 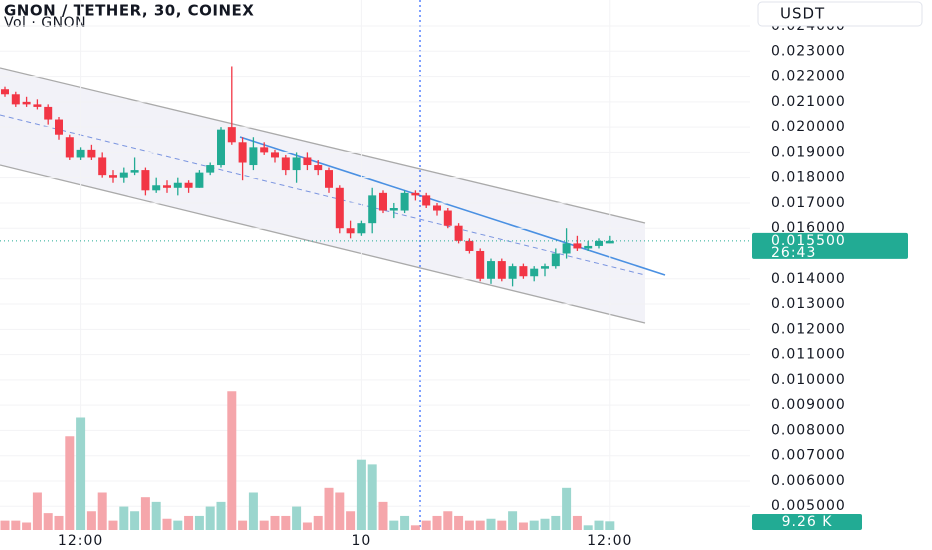 I want to click on price-box, so click(x=830, y=245).